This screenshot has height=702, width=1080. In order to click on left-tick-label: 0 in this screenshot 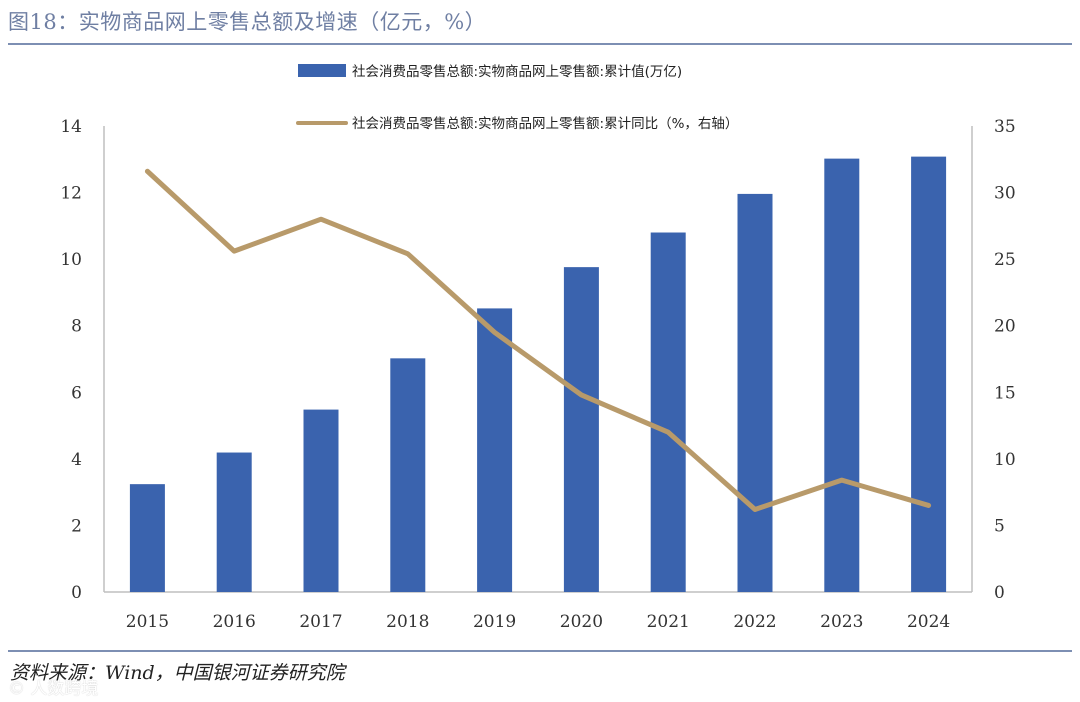, I will do `click(76, 593)`.